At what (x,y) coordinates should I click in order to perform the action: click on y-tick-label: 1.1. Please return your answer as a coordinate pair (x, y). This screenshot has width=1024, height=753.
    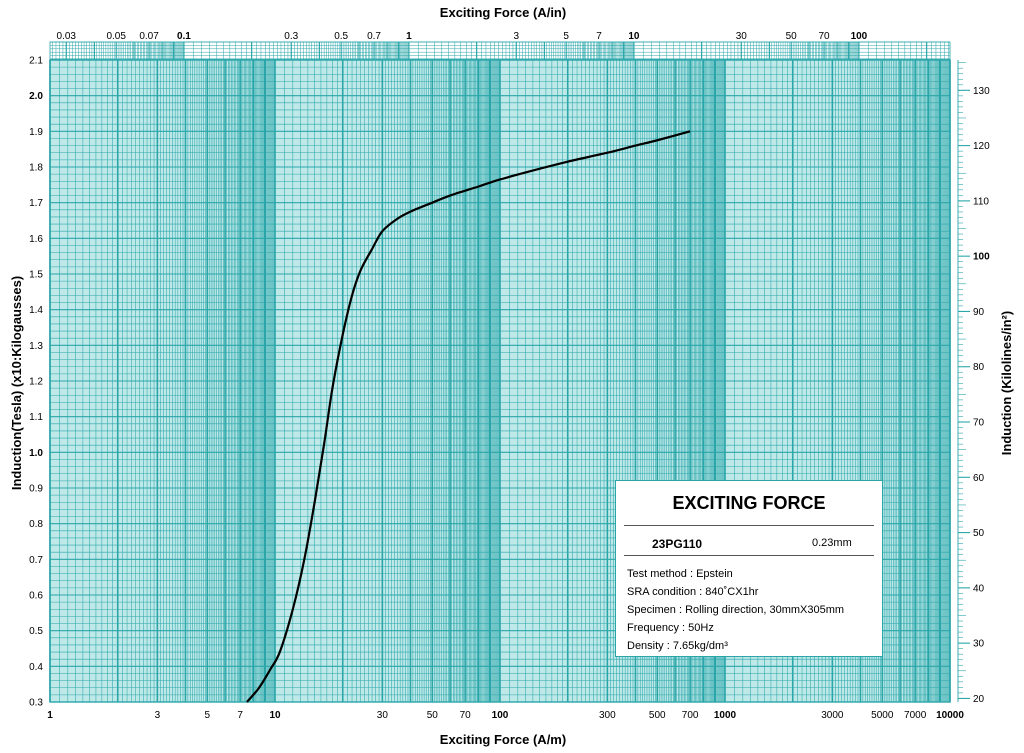
    Looking at the image, I should click on (36, 417).